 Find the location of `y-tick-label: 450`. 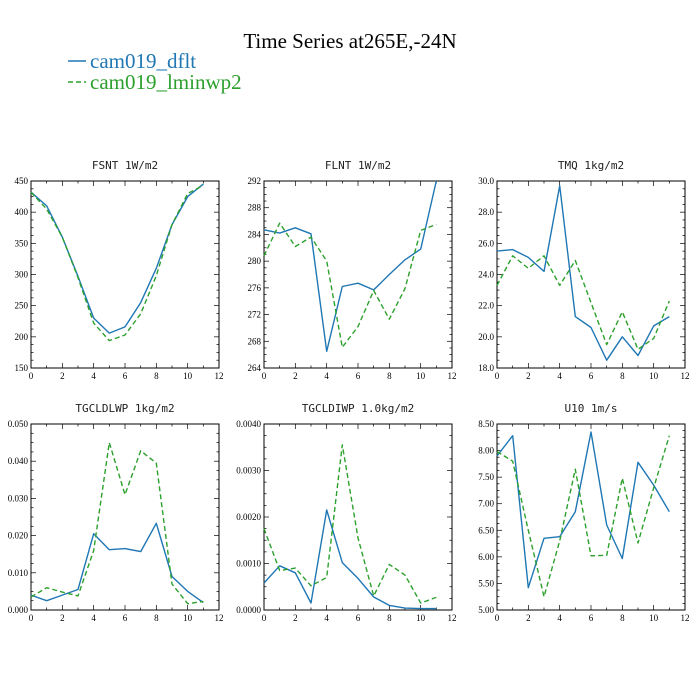

y-tick-label: 450 is located at coordinates (22, 181).